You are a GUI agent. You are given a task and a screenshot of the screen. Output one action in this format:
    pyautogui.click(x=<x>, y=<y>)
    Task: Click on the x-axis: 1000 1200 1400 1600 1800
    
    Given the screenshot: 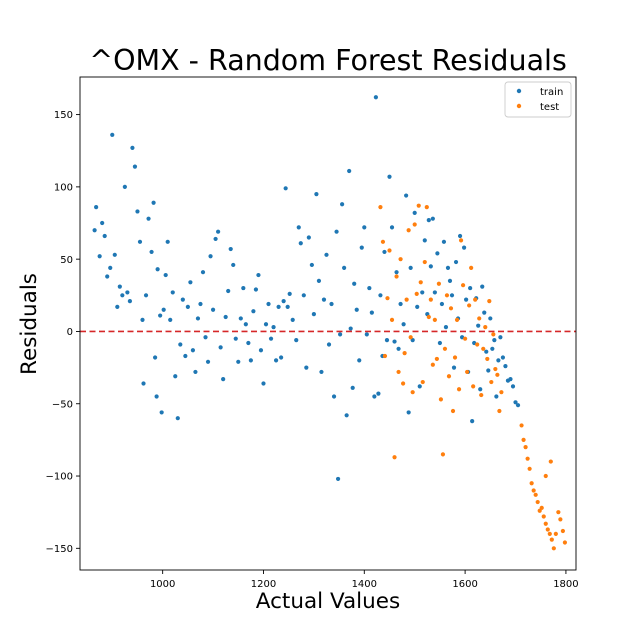 What is the action you would take?
    pyautogui.click(x=364, y=580)
    